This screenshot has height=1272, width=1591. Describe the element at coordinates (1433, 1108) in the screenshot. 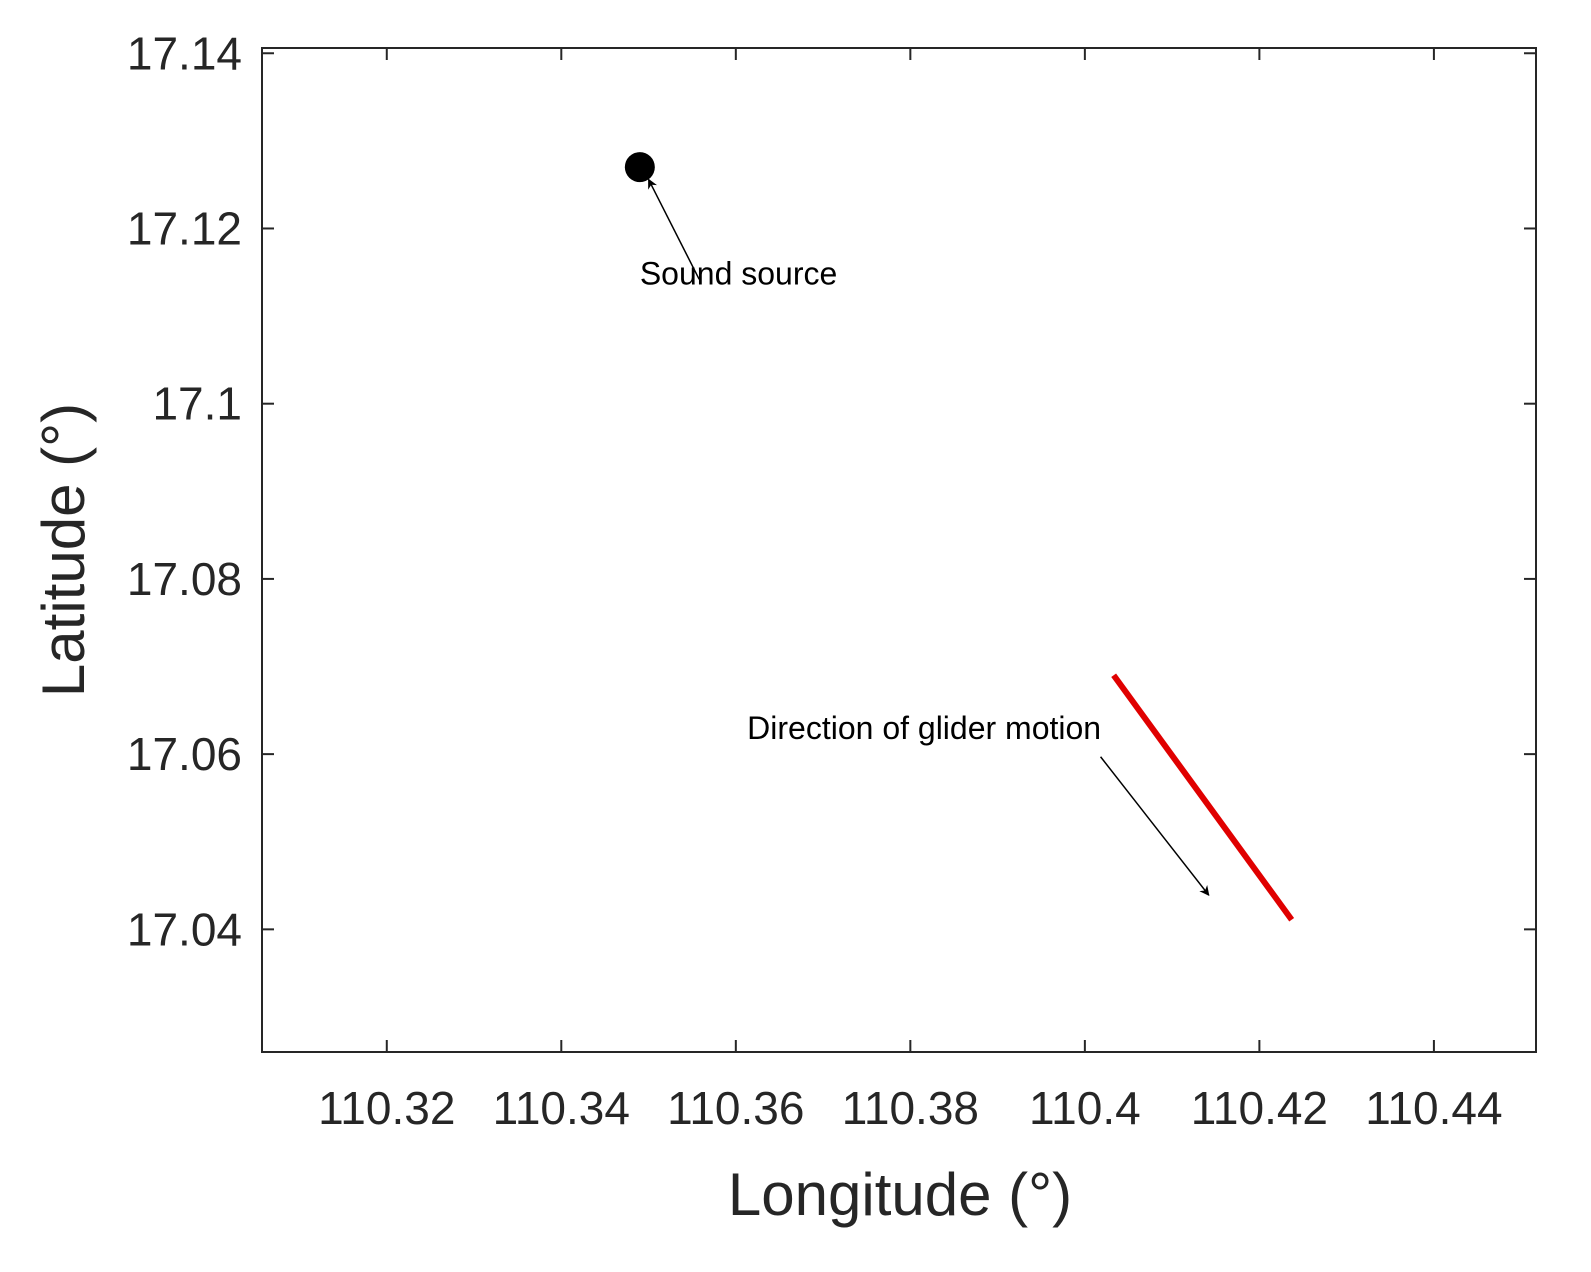

I see `x-tick-label: 110.44` at that location.